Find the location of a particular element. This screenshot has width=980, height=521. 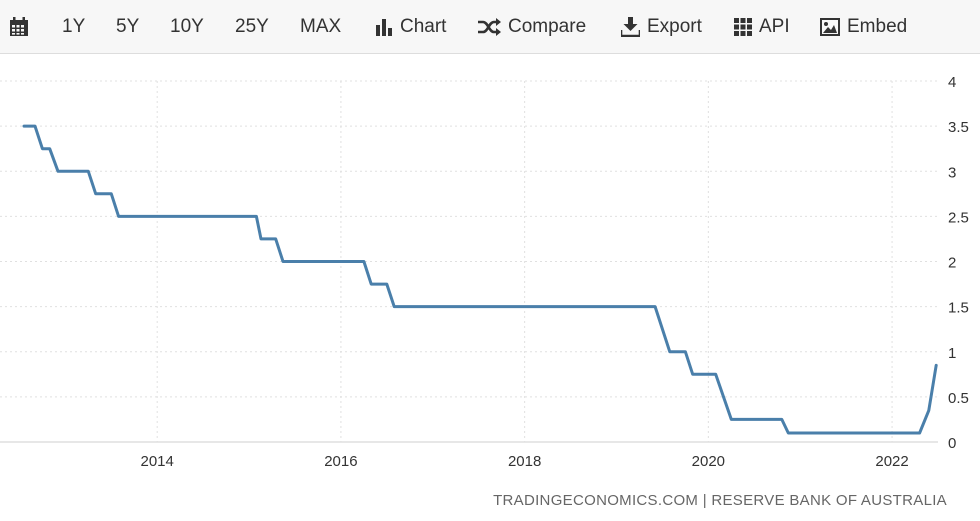

y-tick-label: 4 is located at coordinates (952, 82).